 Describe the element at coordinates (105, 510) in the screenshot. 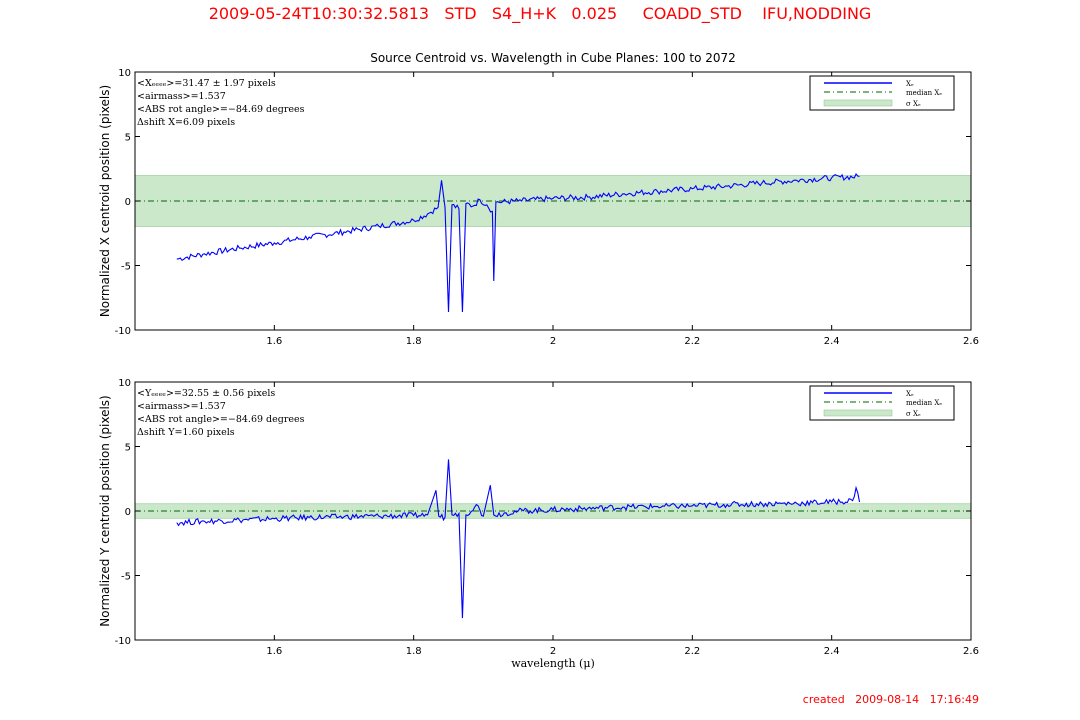

I see `y-axis-label: Normalized Y centroid position (pixels)` at that location.